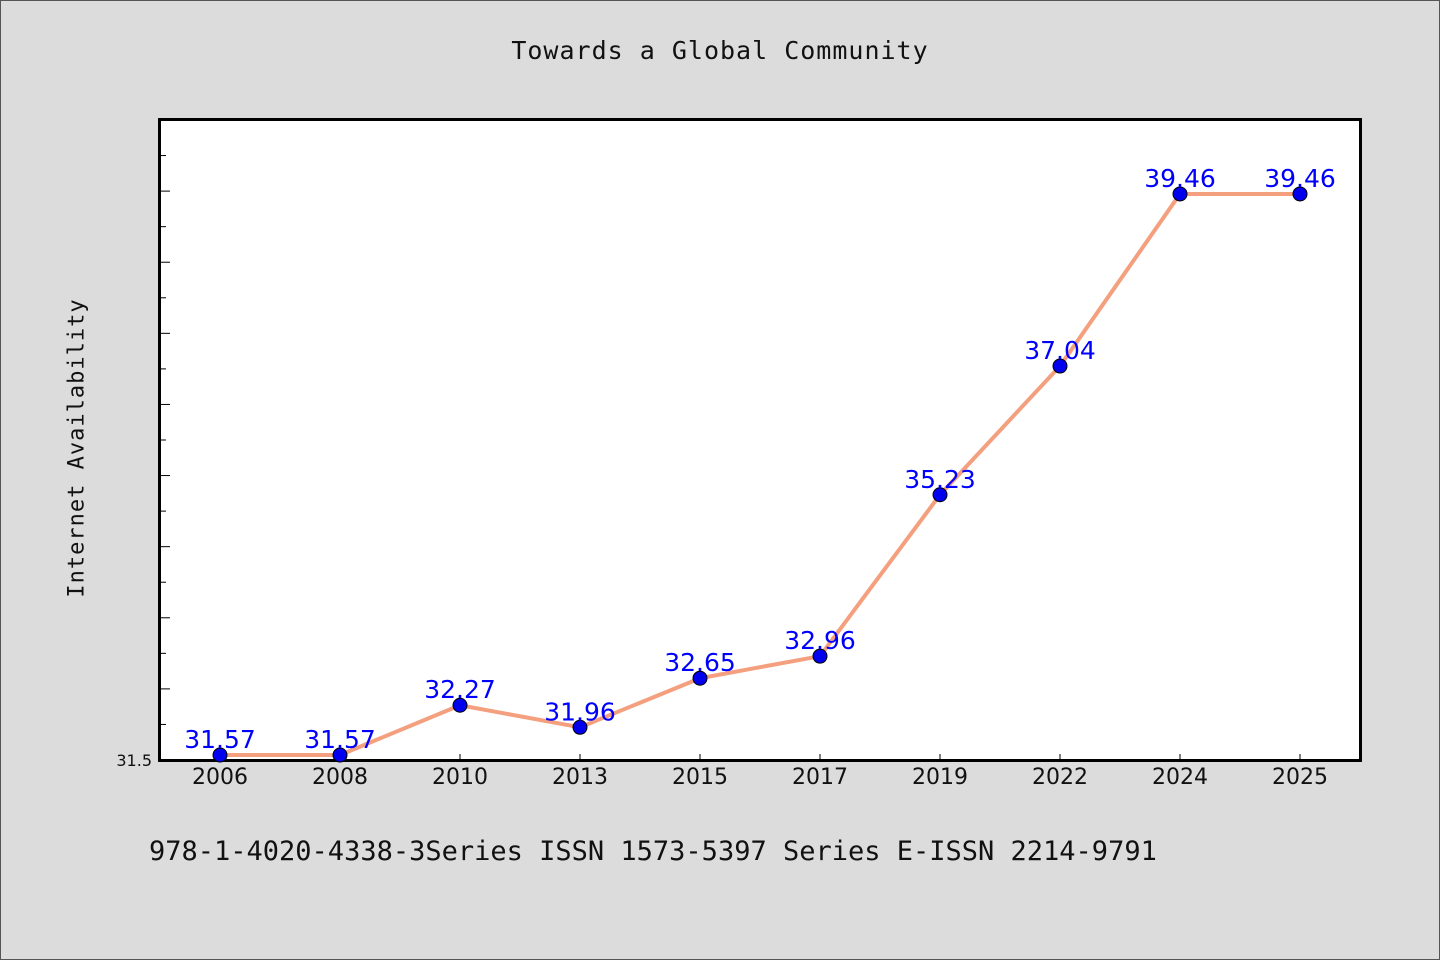 The width and height of the screenshot is (1440, 960). Describe the element at coordinates (760, 772) in the screenshot. I see `x-axis-ticks: 2006 2008 2010 2013 2015 2017 2019 2022 2024 2025` at that location.